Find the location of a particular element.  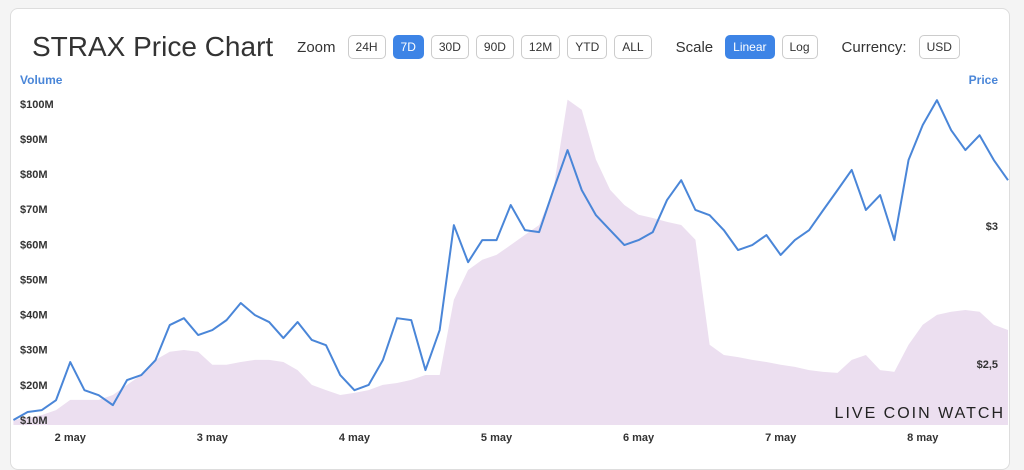

y-tick-label: $20M is located at coordinates (34, 386).